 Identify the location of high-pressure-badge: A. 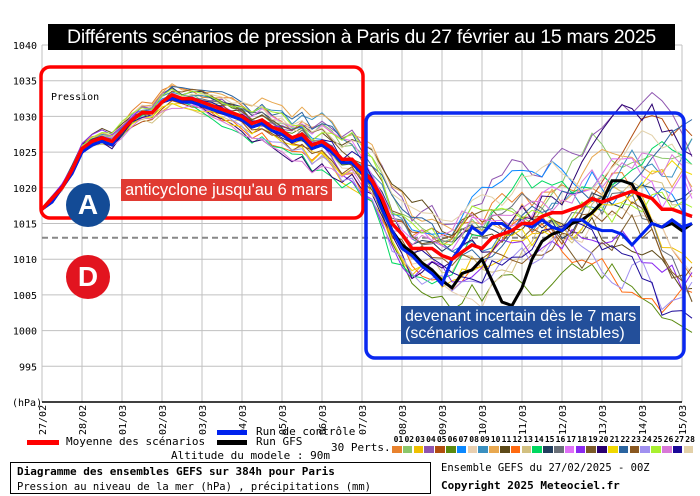
(88, 205).